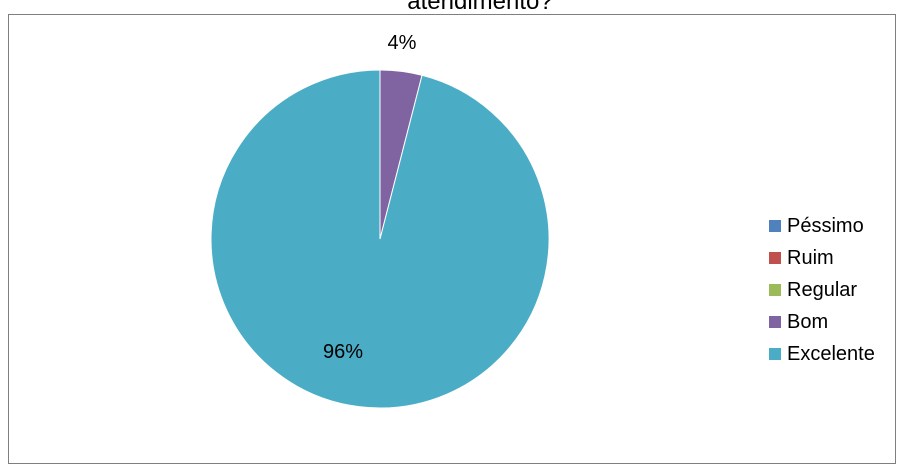  What do you see at coordinates (831, 353) in the screenshot?
I see `legend-label: Excelente` at bounding box center [831, 353].